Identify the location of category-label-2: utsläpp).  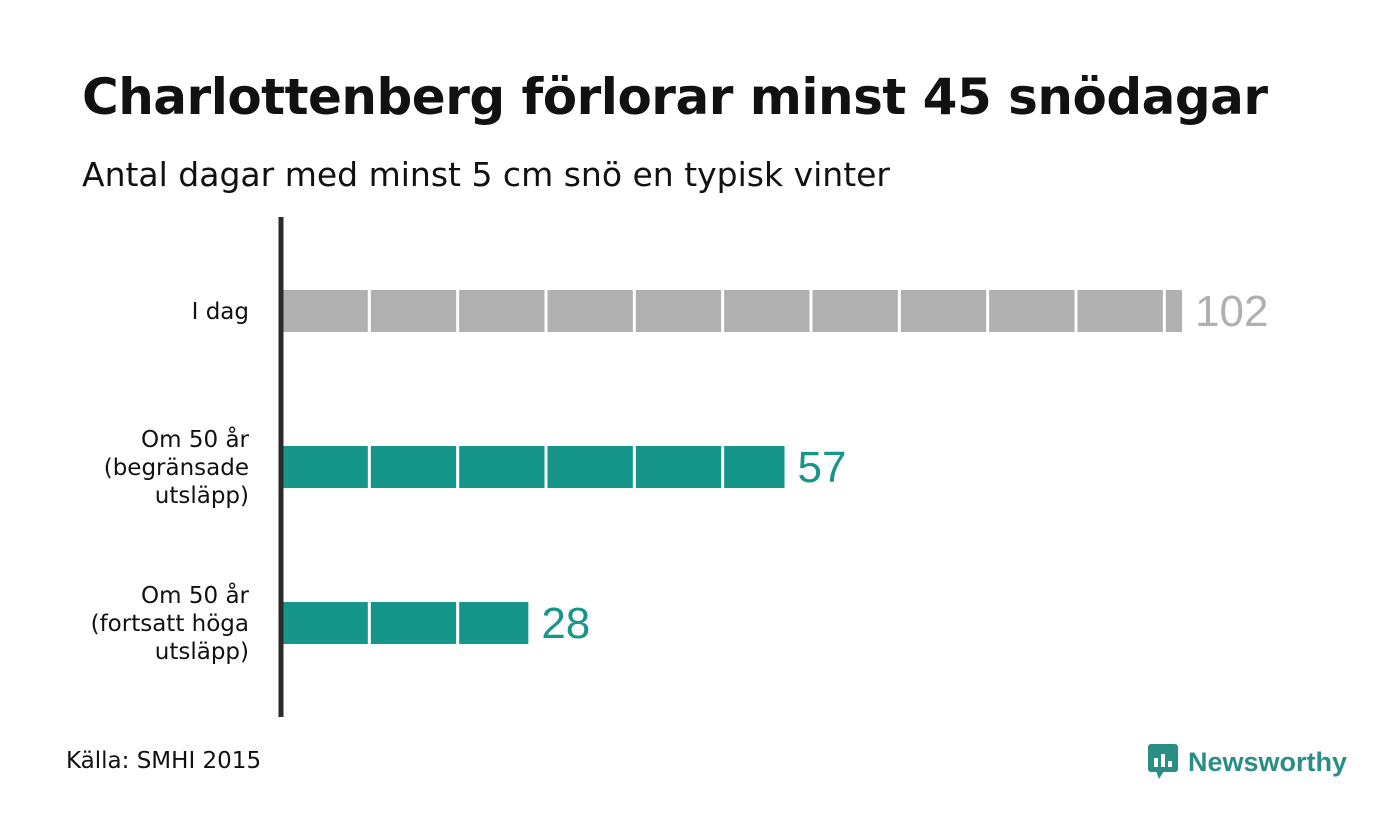
(202, 652).